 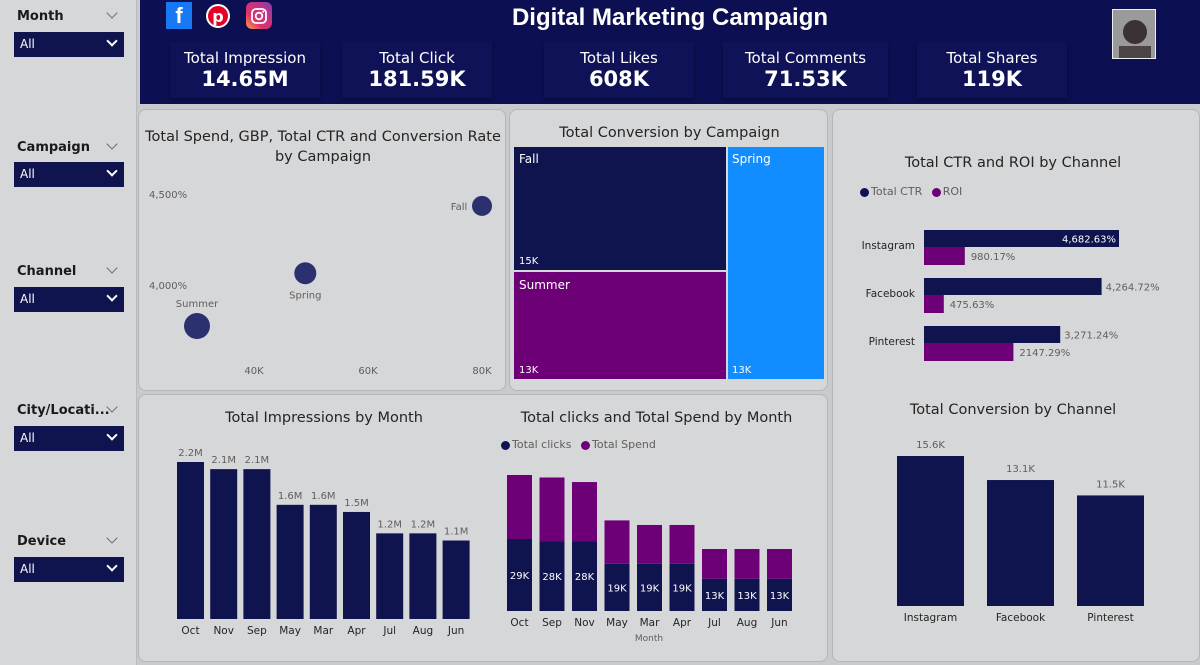 I want to click on slicer-month-value: All, so click(x=27, y=44).